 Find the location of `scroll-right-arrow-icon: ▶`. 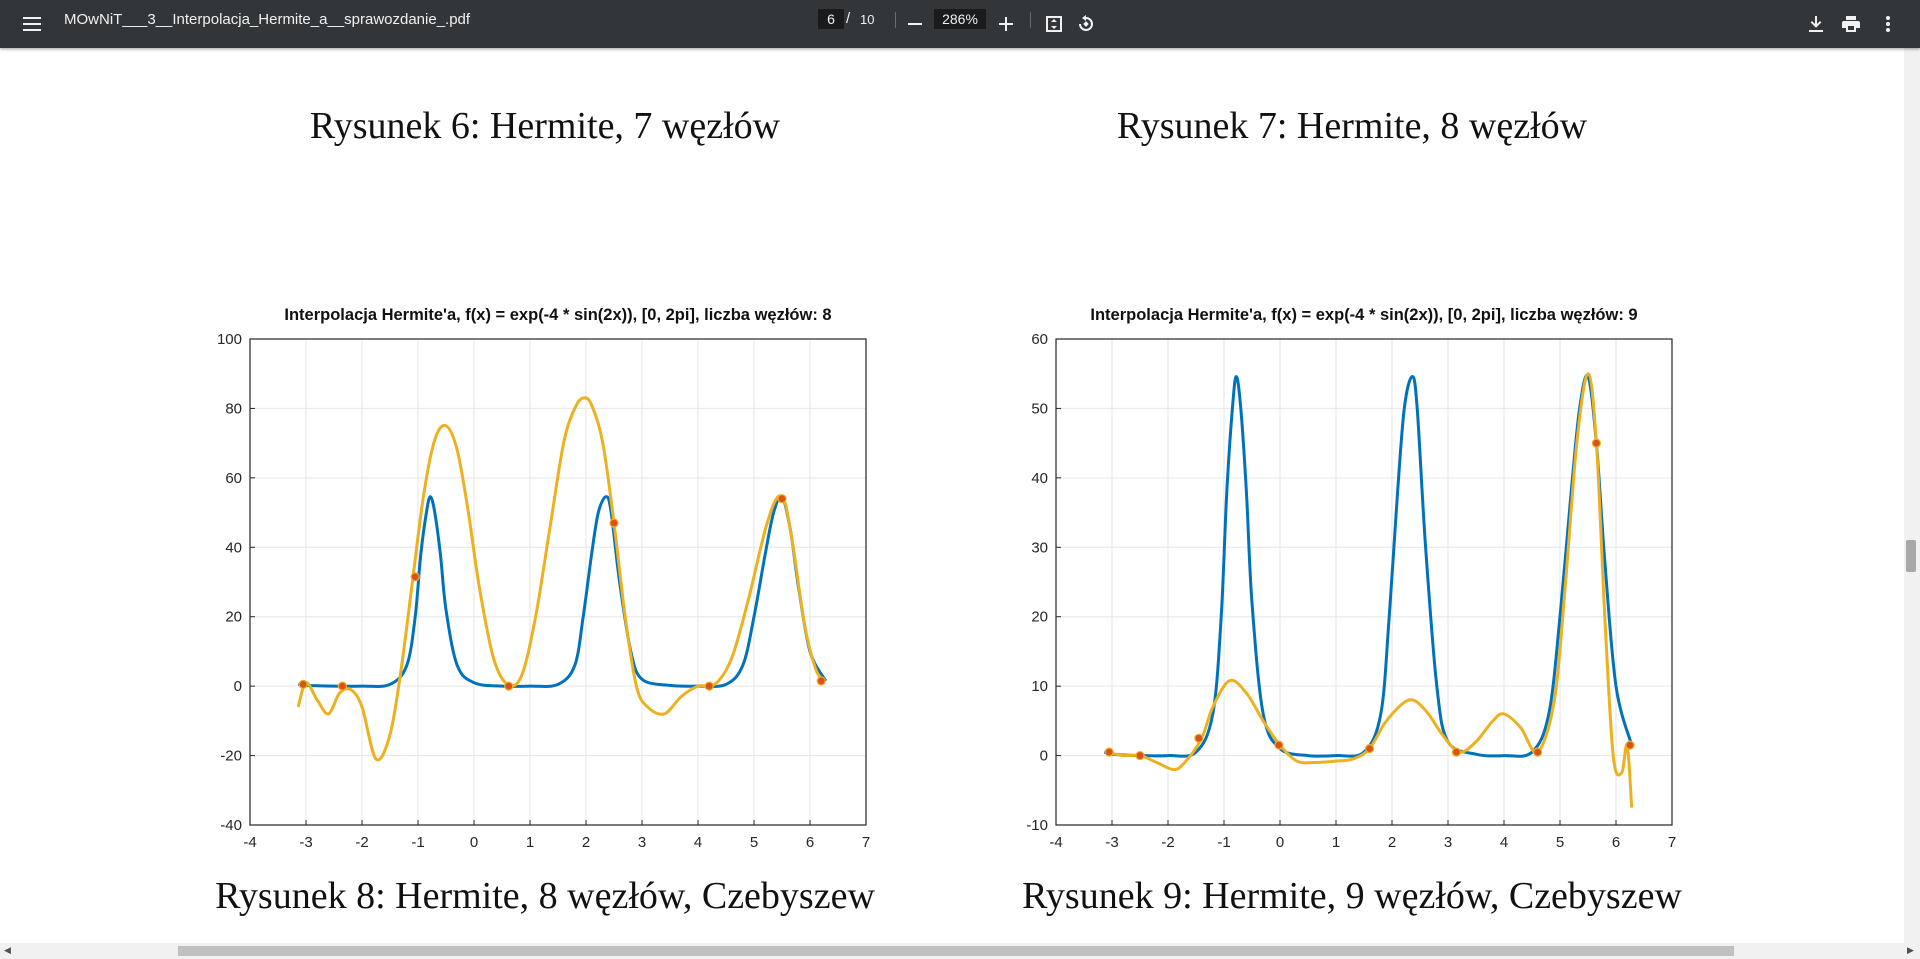

scroll-right-arrow-icon: ▶ is located at coordinates (1910, 950).